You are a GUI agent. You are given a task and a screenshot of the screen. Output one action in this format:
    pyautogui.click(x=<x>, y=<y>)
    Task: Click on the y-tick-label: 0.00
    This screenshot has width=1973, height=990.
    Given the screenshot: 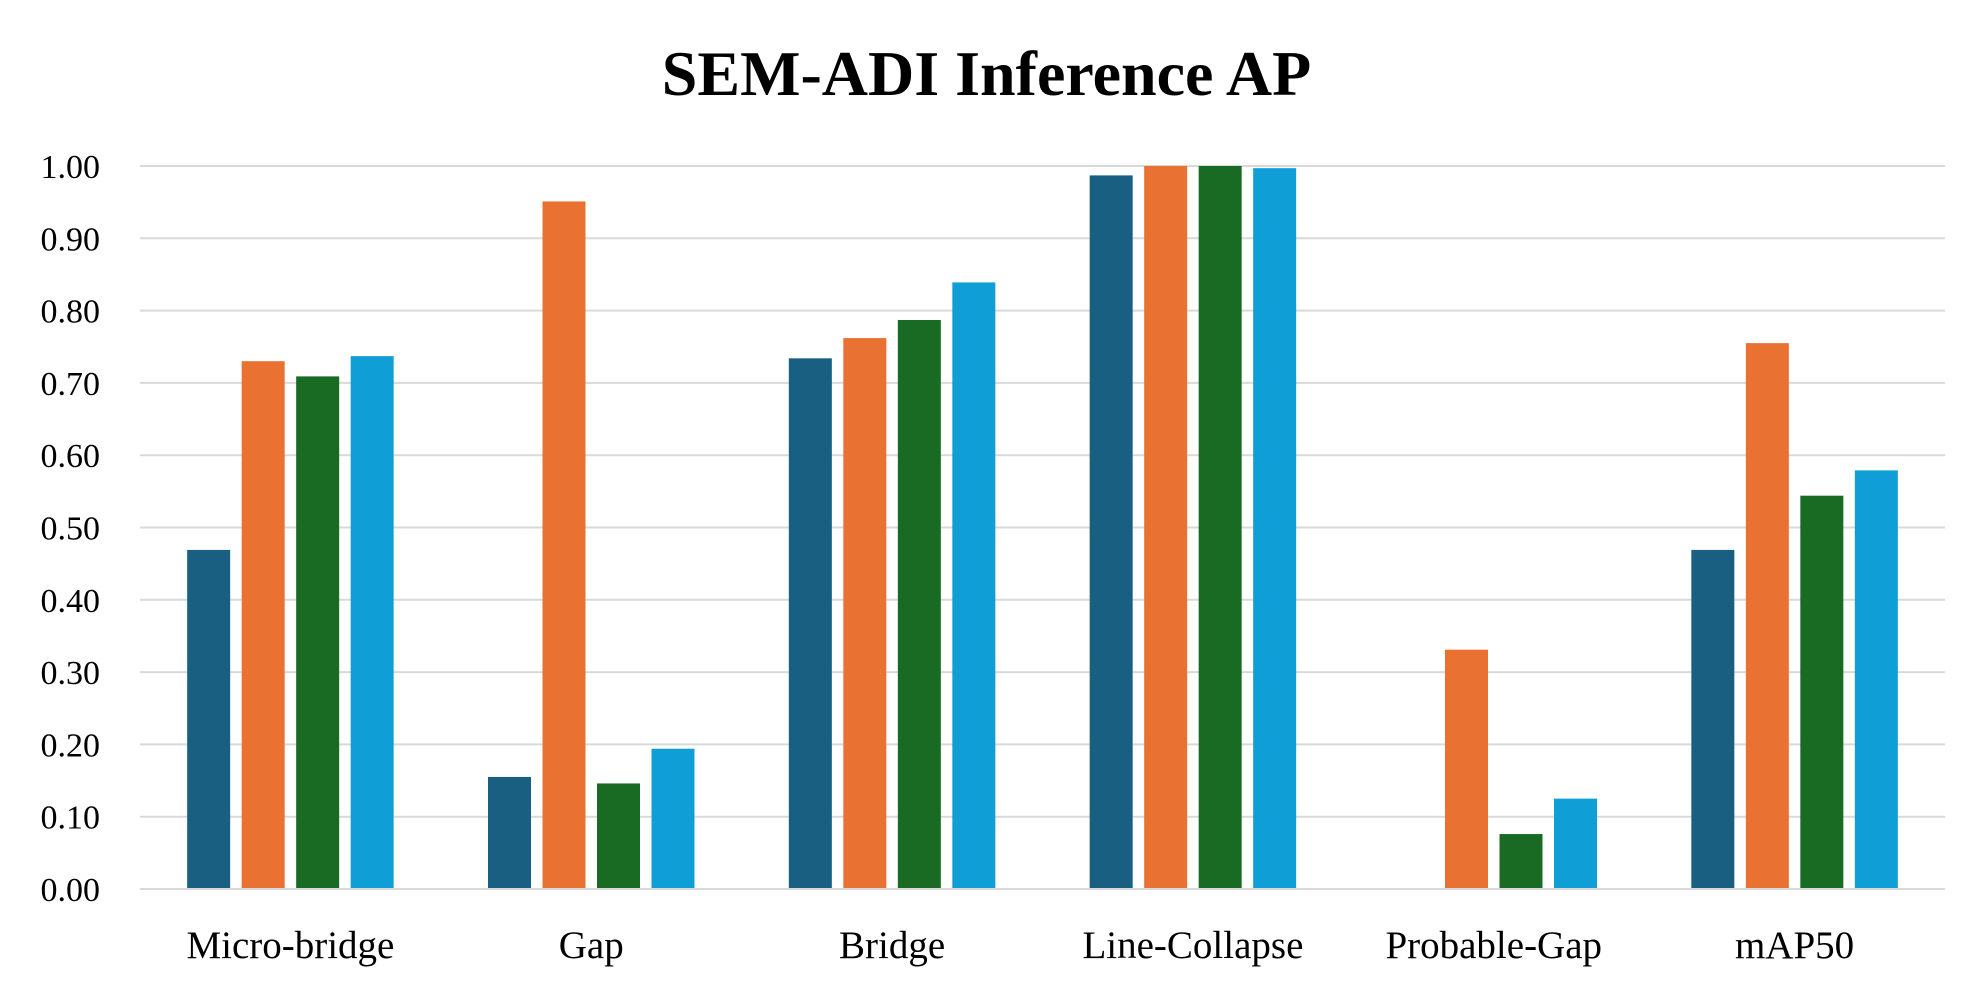 What is the action you would take?
    pyautogui.click(x=71, y=890)
    